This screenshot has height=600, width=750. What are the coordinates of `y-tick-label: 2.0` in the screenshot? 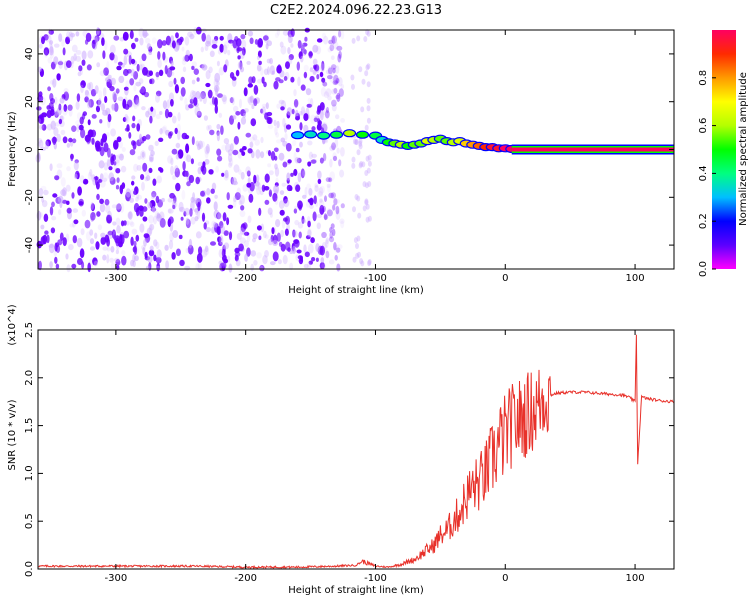 It's located at (29, 378).